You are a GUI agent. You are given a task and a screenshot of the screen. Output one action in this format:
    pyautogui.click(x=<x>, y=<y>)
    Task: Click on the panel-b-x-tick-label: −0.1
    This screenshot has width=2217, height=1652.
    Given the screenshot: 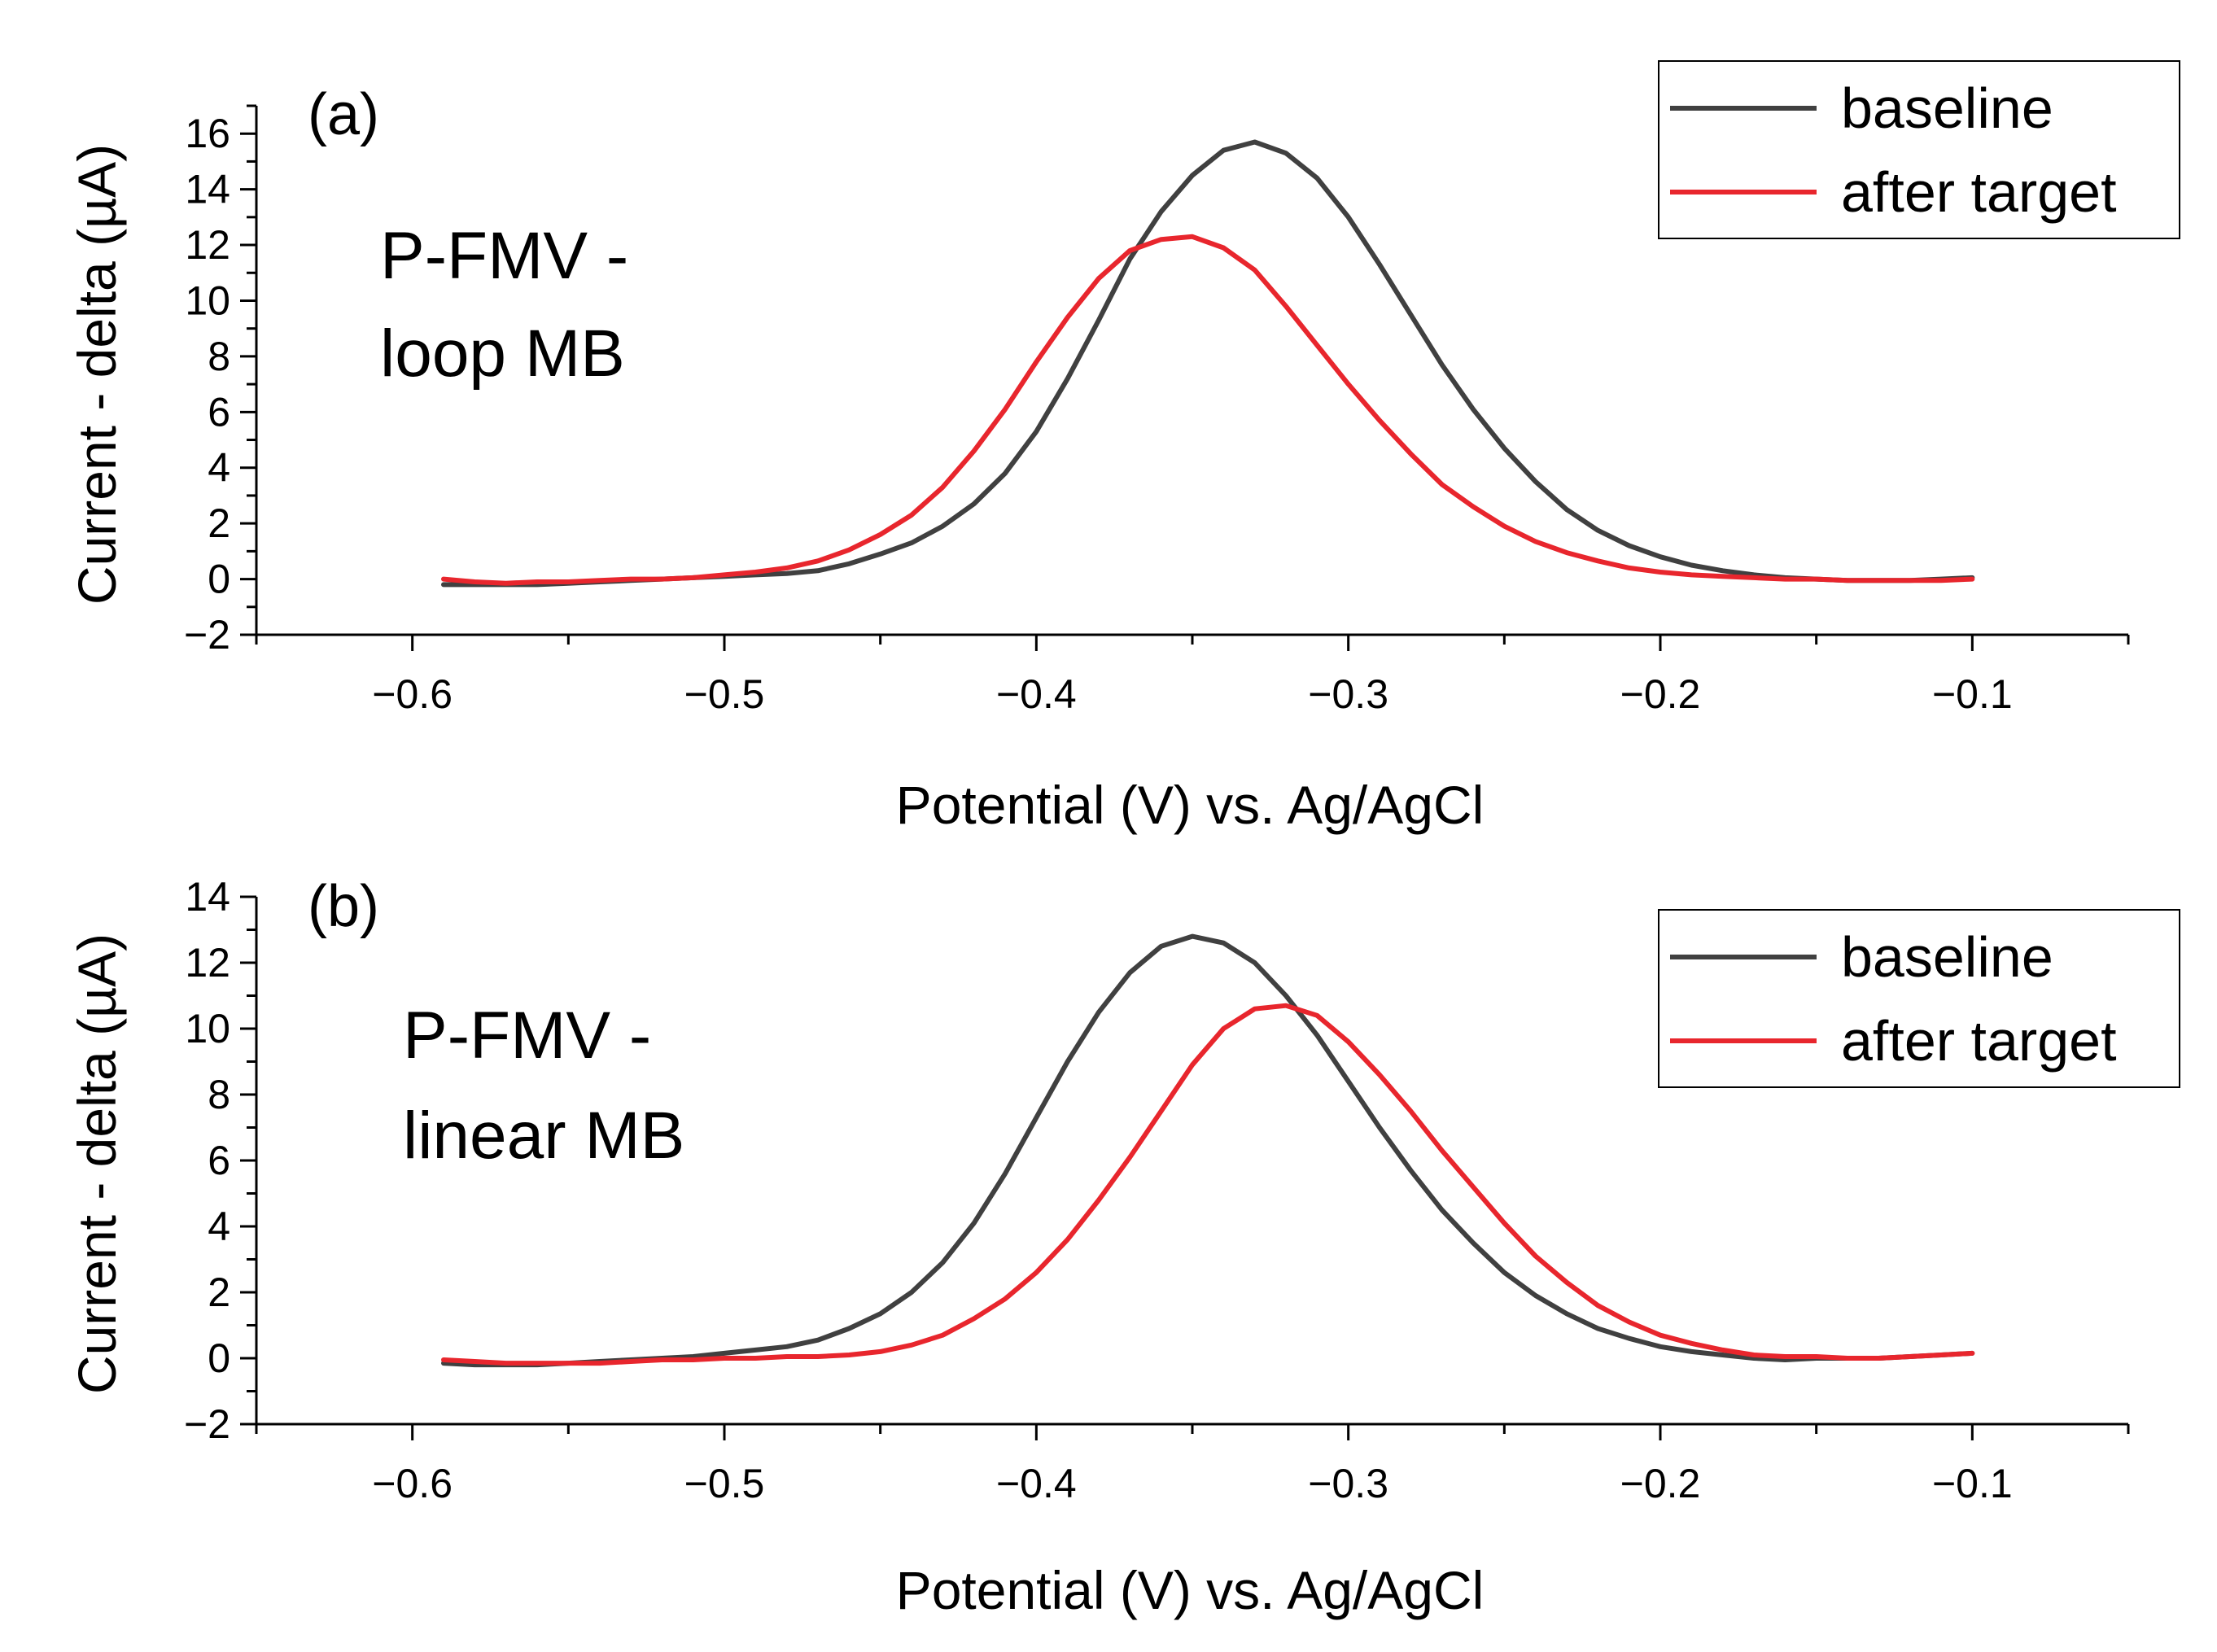 What is the action you would take?
    pyautogui.click(x=1972, y=1483)
    